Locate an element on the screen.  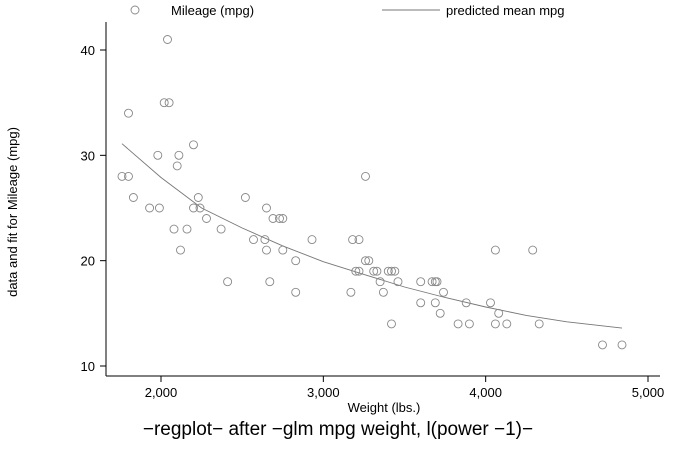
x-tick-label: 5,000 is located at coordinates (648, 392).